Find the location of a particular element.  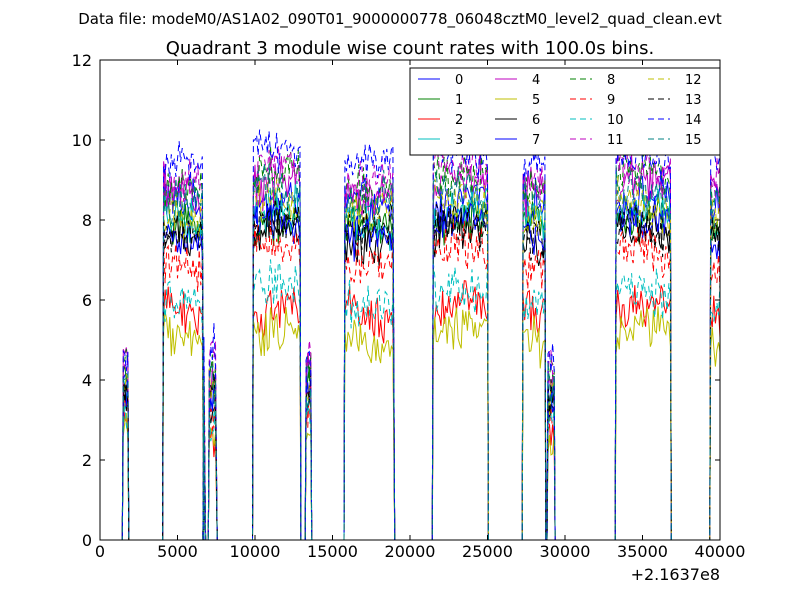

x-tick-label: 40000 is located at coordinates (720, 551).